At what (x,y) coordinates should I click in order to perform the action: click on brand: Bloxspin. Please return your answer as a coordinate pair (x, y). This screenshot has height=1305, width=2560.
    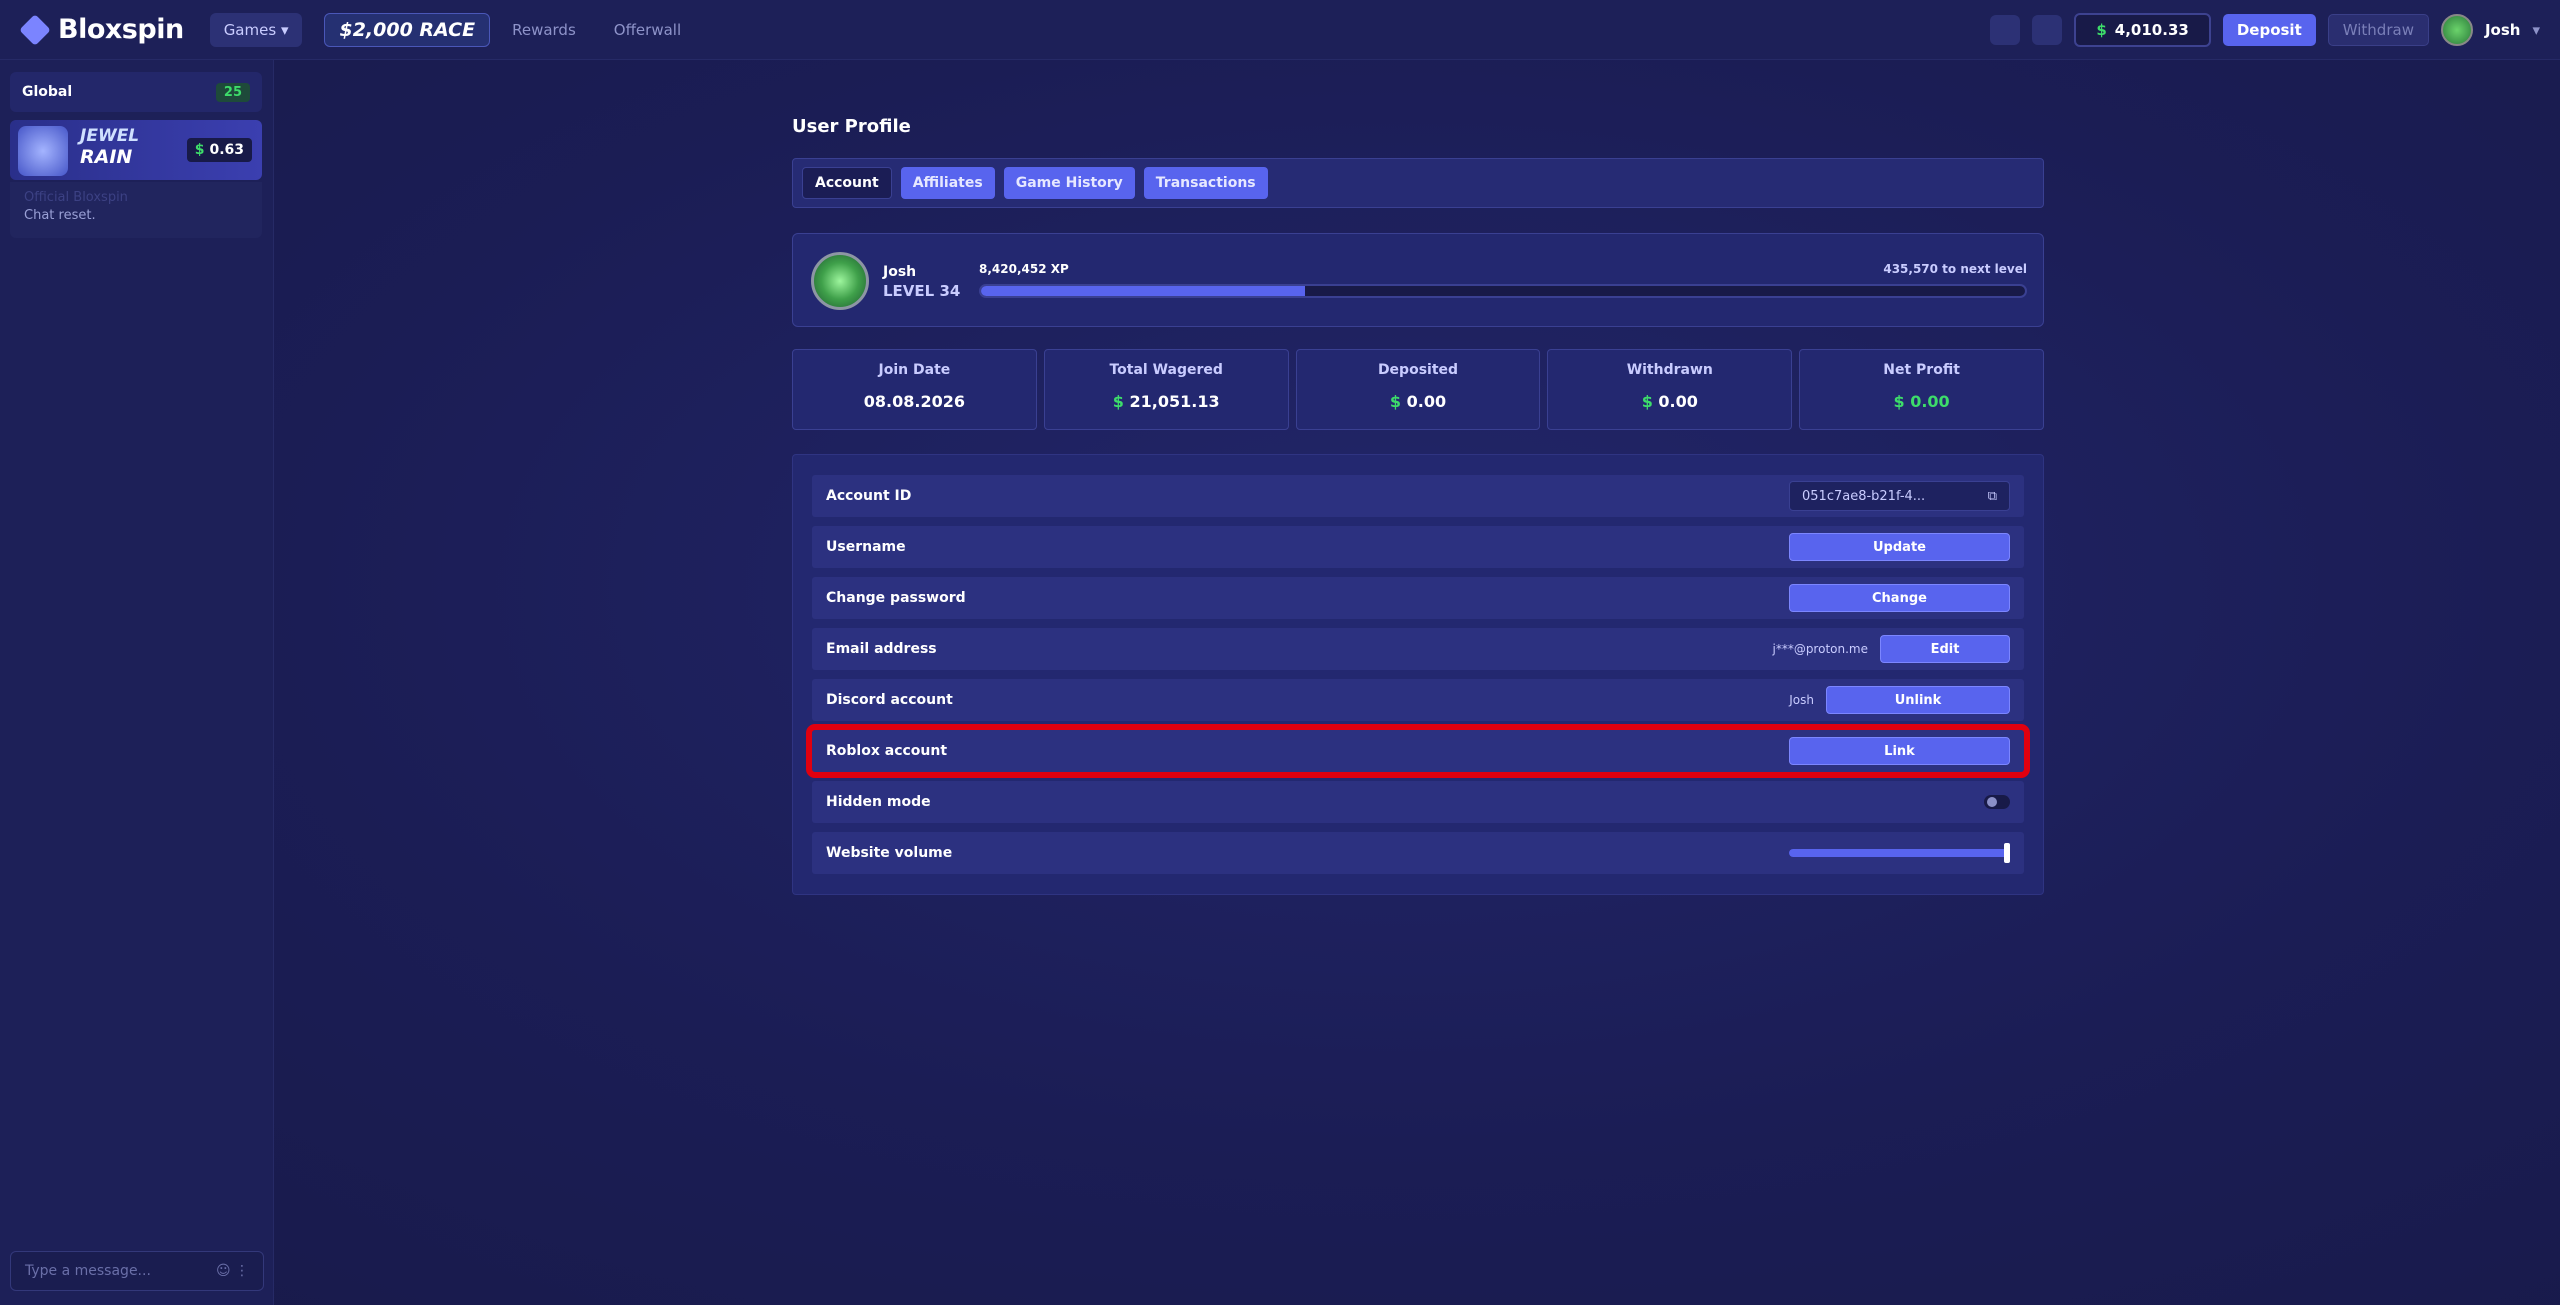
    Looking at the image, I should click on (101, 29).